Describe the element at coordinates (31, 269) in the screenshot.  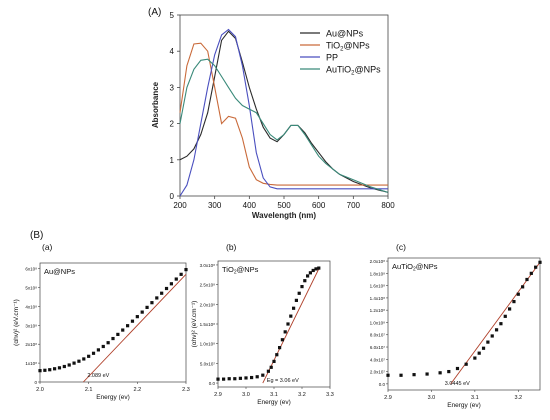
I see `panel-ytick-label: 6x10⁸` at that location.